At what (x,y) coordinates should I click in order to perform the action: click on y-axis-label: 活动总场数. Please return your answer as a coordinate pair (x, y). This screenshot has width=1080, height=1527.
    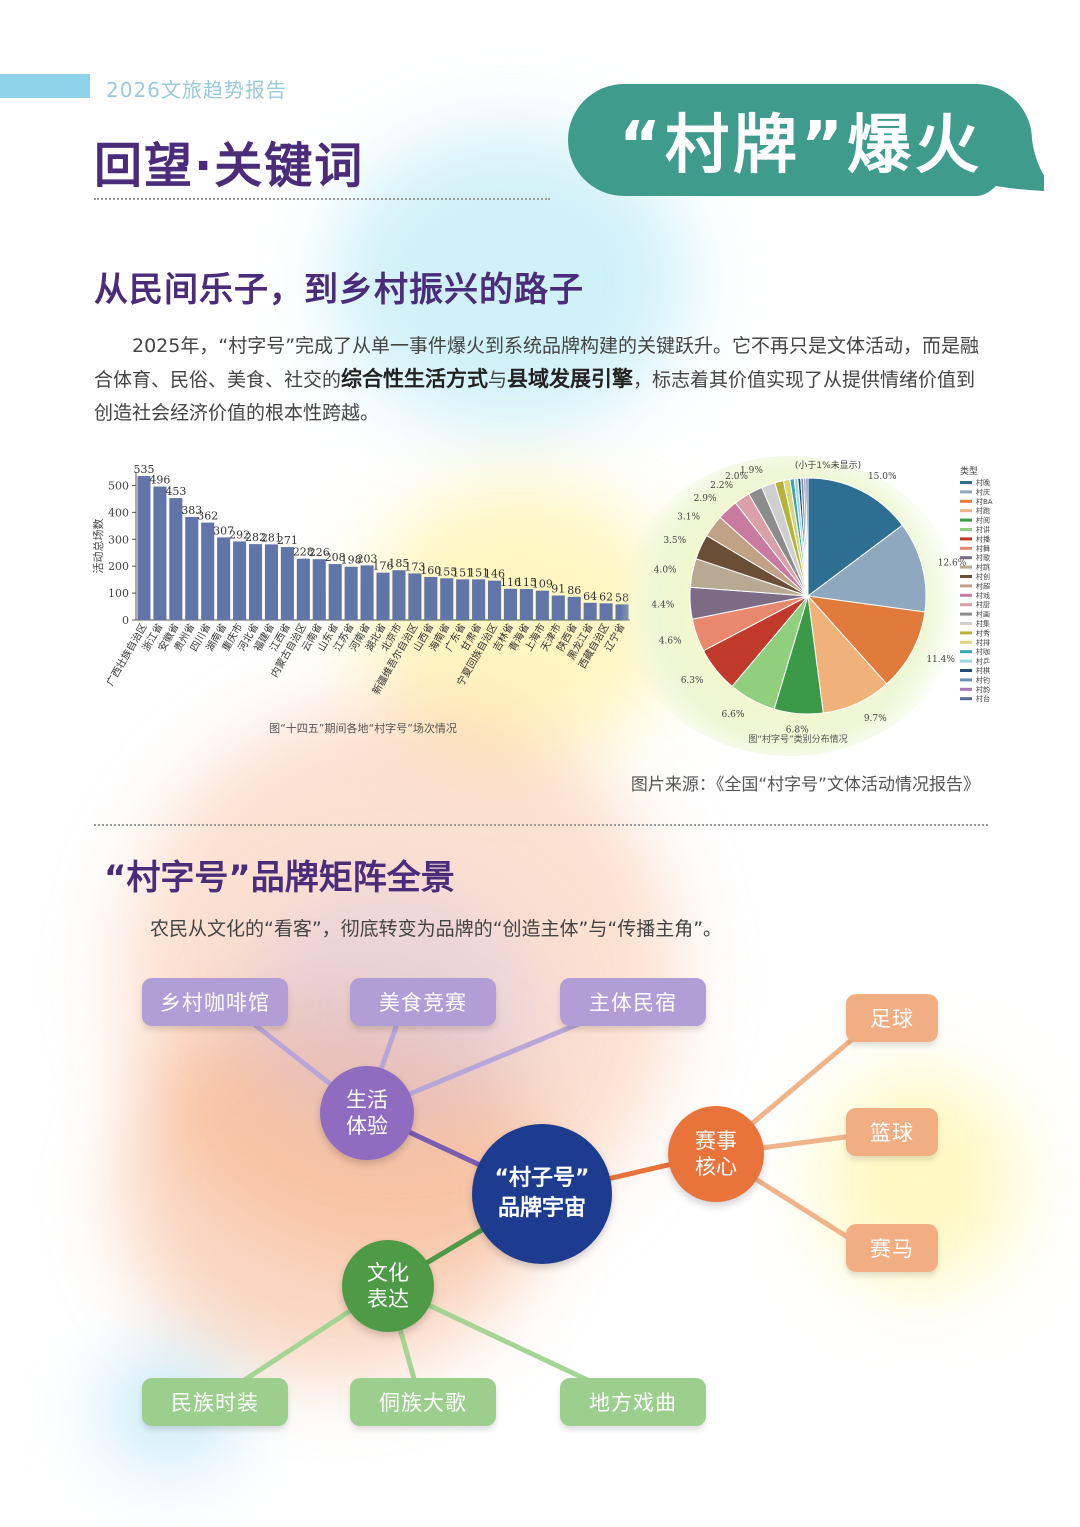
    Looking at the image, I should click on (98, 546).